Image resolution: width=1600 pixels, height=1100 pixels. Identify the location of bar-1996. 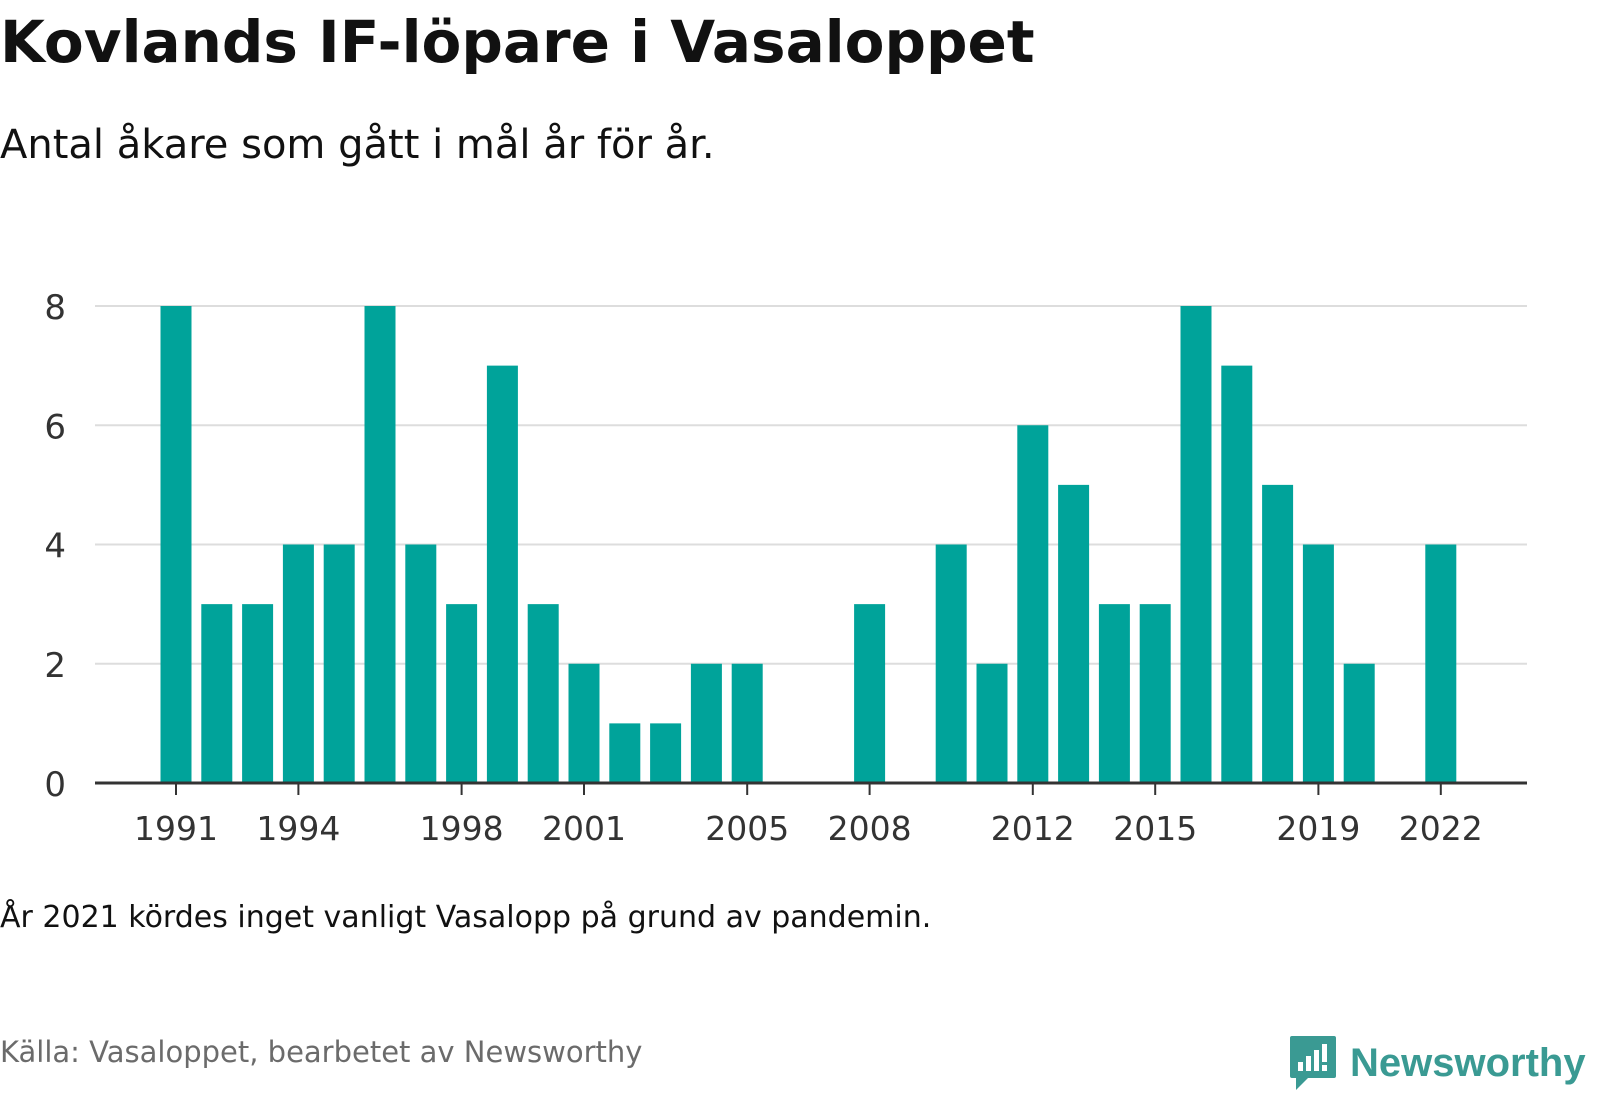
(380, 544).